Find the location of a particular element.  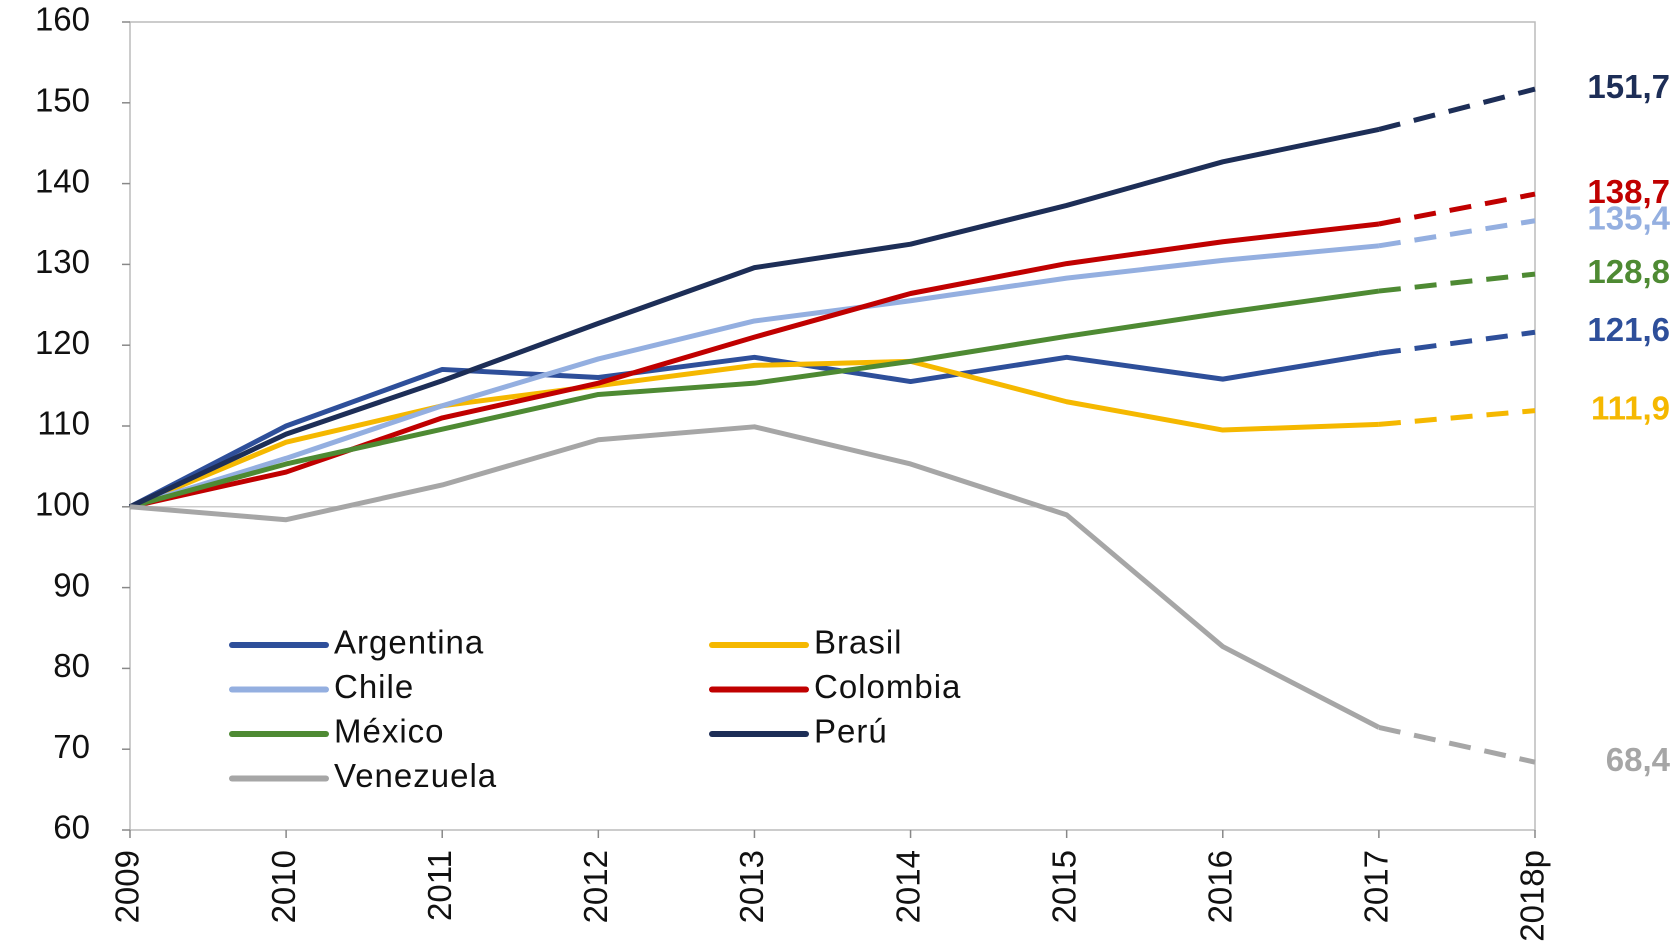

y-tick-label: 140 is located at coordinates (62, 180).